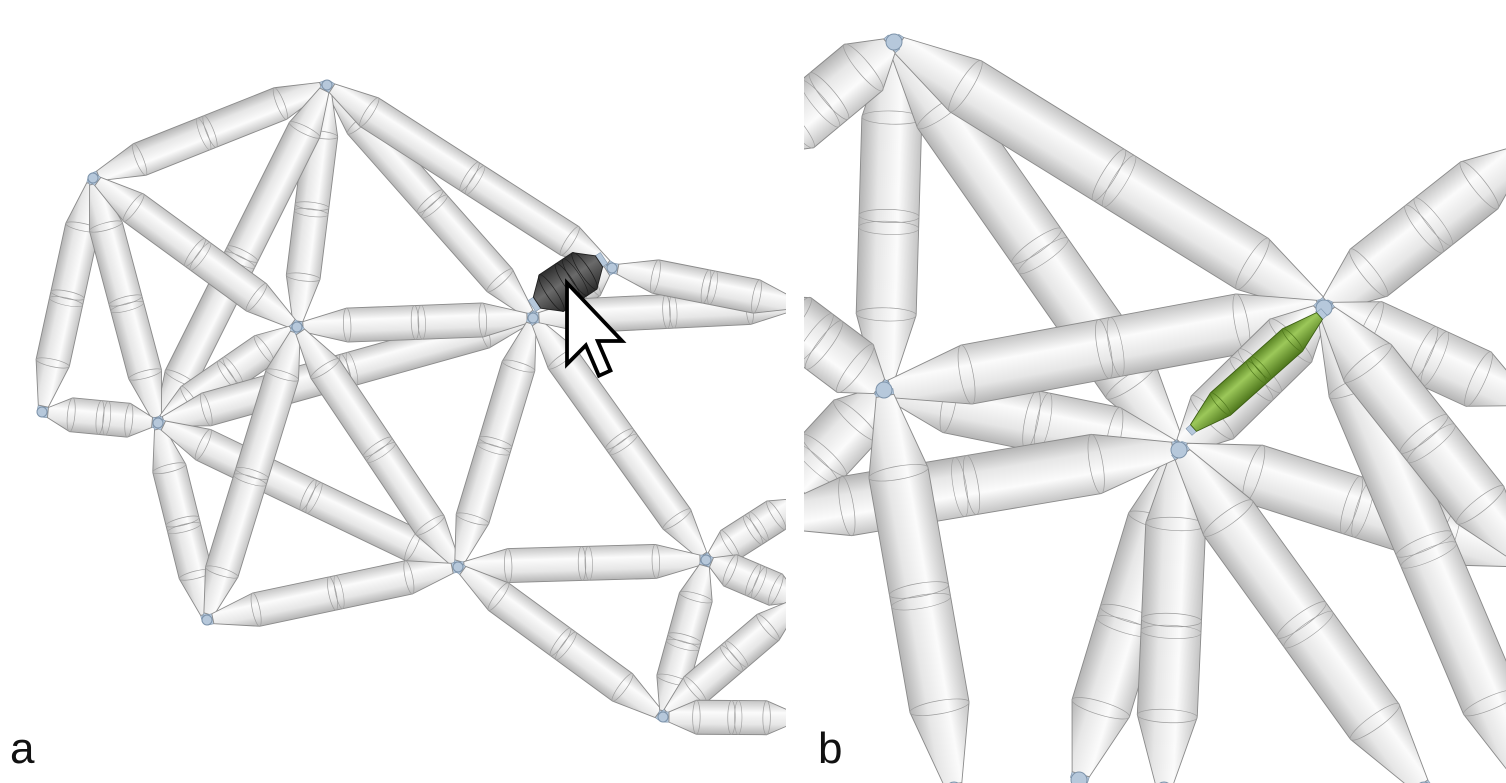 This screenshot has height=783, width=1506. I want to click on selected-strut, so click(1256, 372).